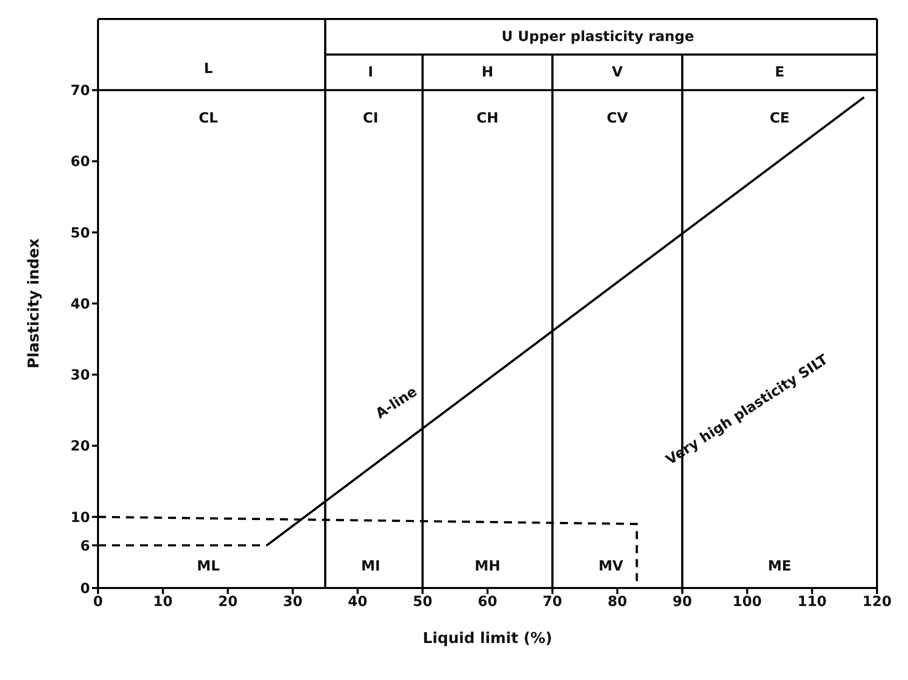 The height and width of the screenshot is (680, 908). What do you see at coordinates (682, 602) in the screenshot?
I see `x-tick-label: 90` at bounding box center [682, 602].